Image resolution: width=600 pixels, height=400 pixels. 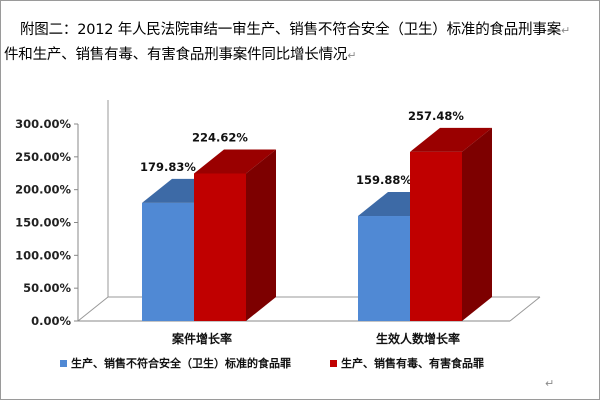 I want to click on y-tick-label: 200.00%, so click(x=43, y=190).